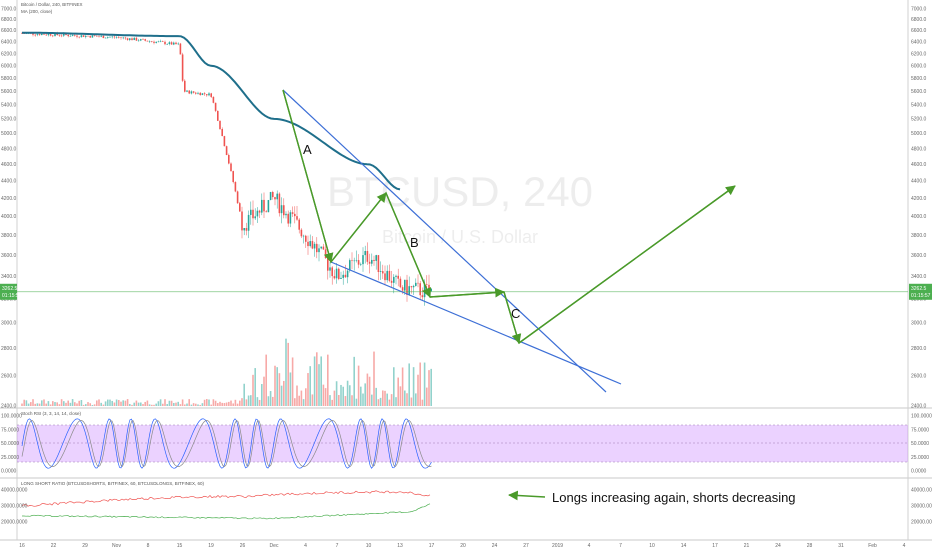  What do you see at coordinates (919, 149) in the screenshot?
I see `price-tick-label: 4800.0` at bounding box center [919, 149].